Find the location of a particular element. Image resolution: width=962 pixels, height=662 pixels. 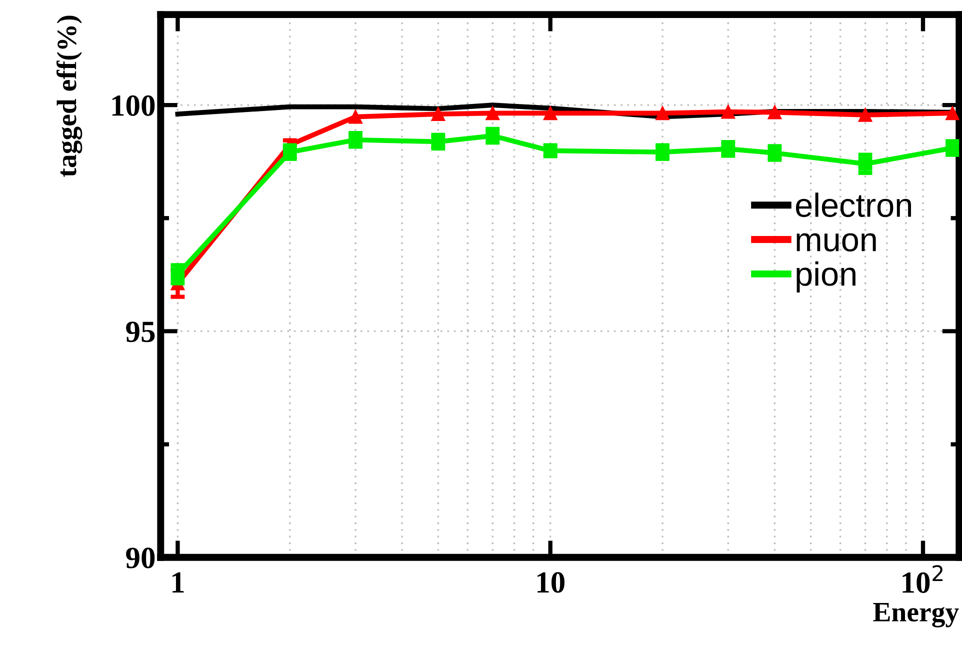

x-tick-label: 10$^{2}$ is located at coordinates (922, 579).